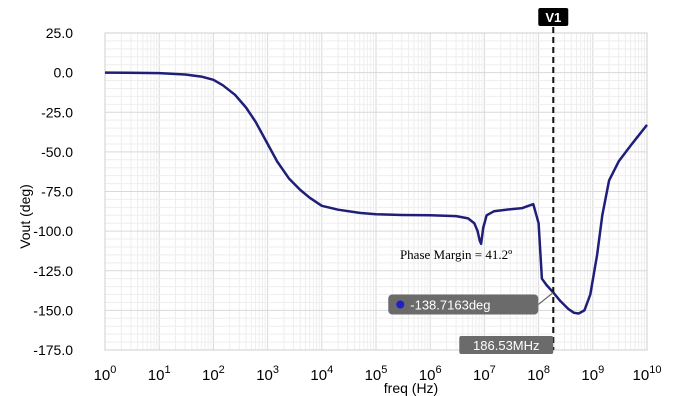 The height and width of the screenshot is (396, 677). What do you see at coordinates (592, 374) in the screenshot?
I see `x-tick-label: 10⁹` at bounding box center [592, 374].